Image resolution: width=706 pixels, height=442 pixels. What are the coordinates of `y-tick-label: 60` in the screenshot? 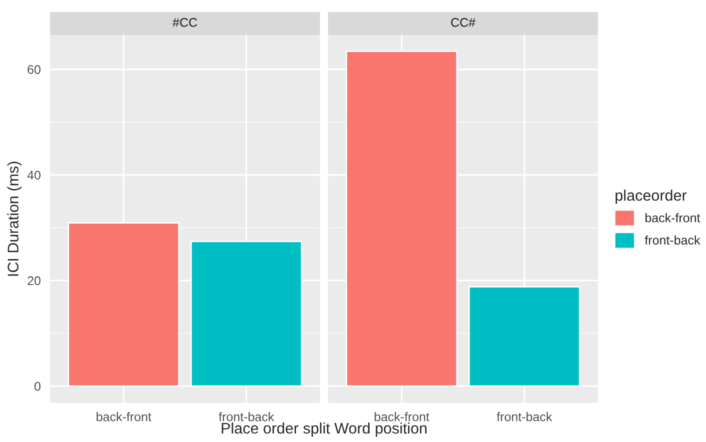 It's located at (34, 69).